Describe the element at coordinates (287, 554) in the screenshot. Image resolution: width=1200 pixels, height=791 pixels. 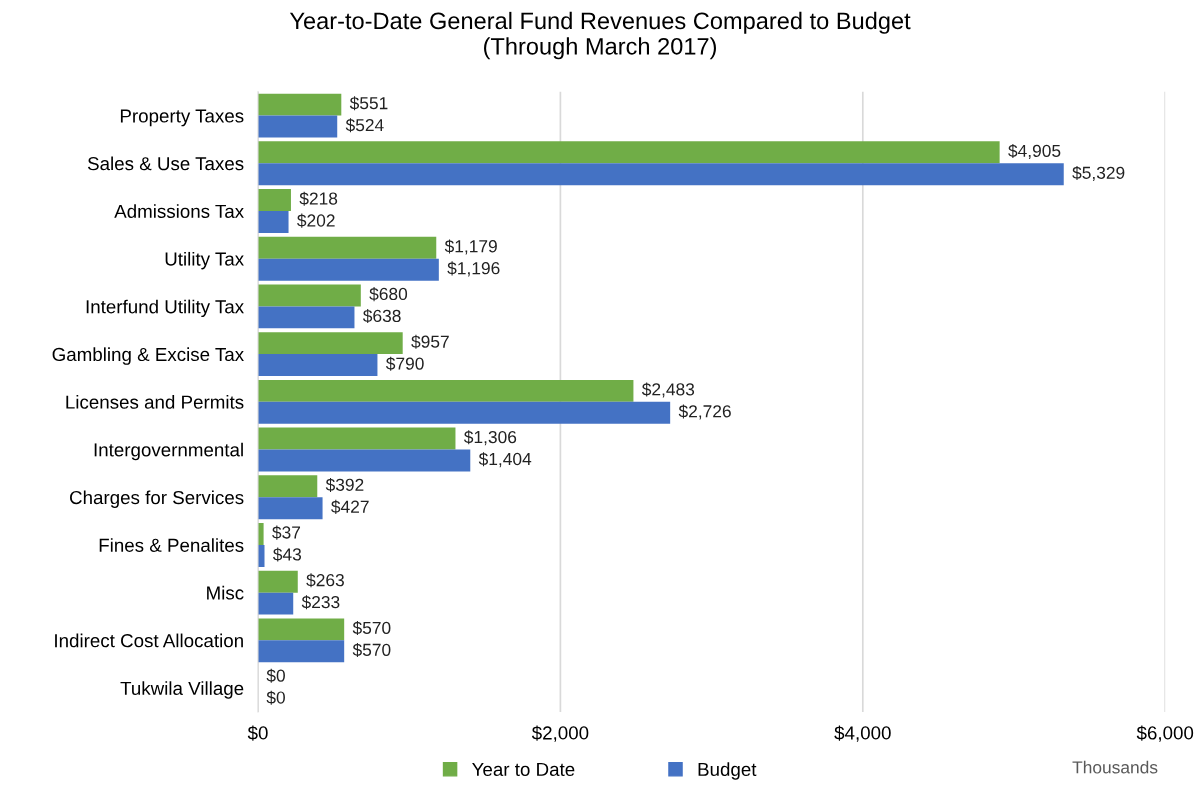
I see `data-label: $43` at that location.